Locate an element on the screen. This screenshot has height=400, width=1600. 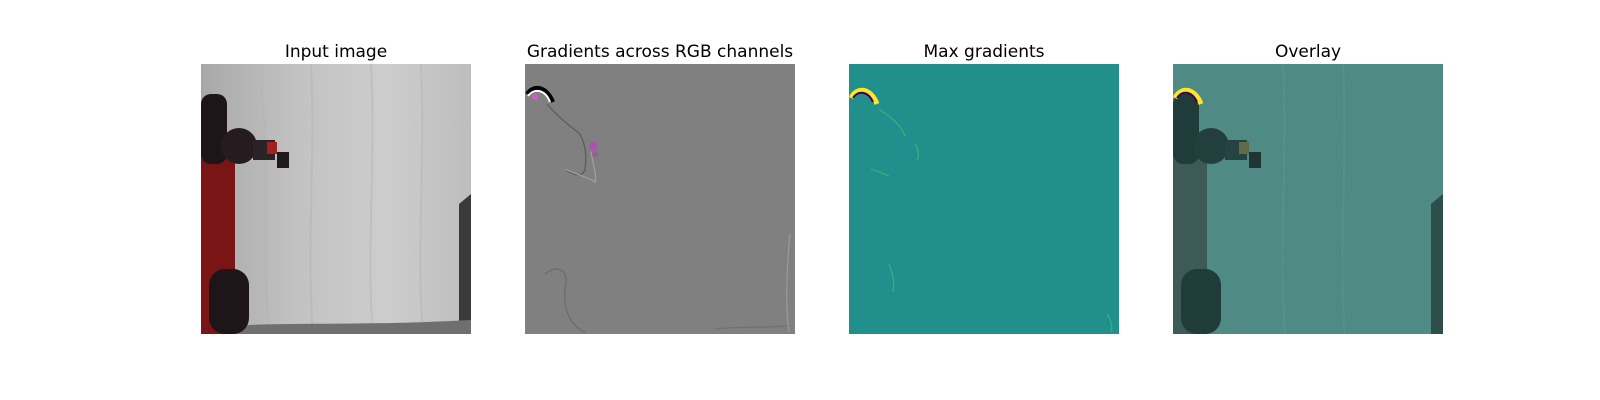
max-gradient-background is located at coordinates (984, 199).